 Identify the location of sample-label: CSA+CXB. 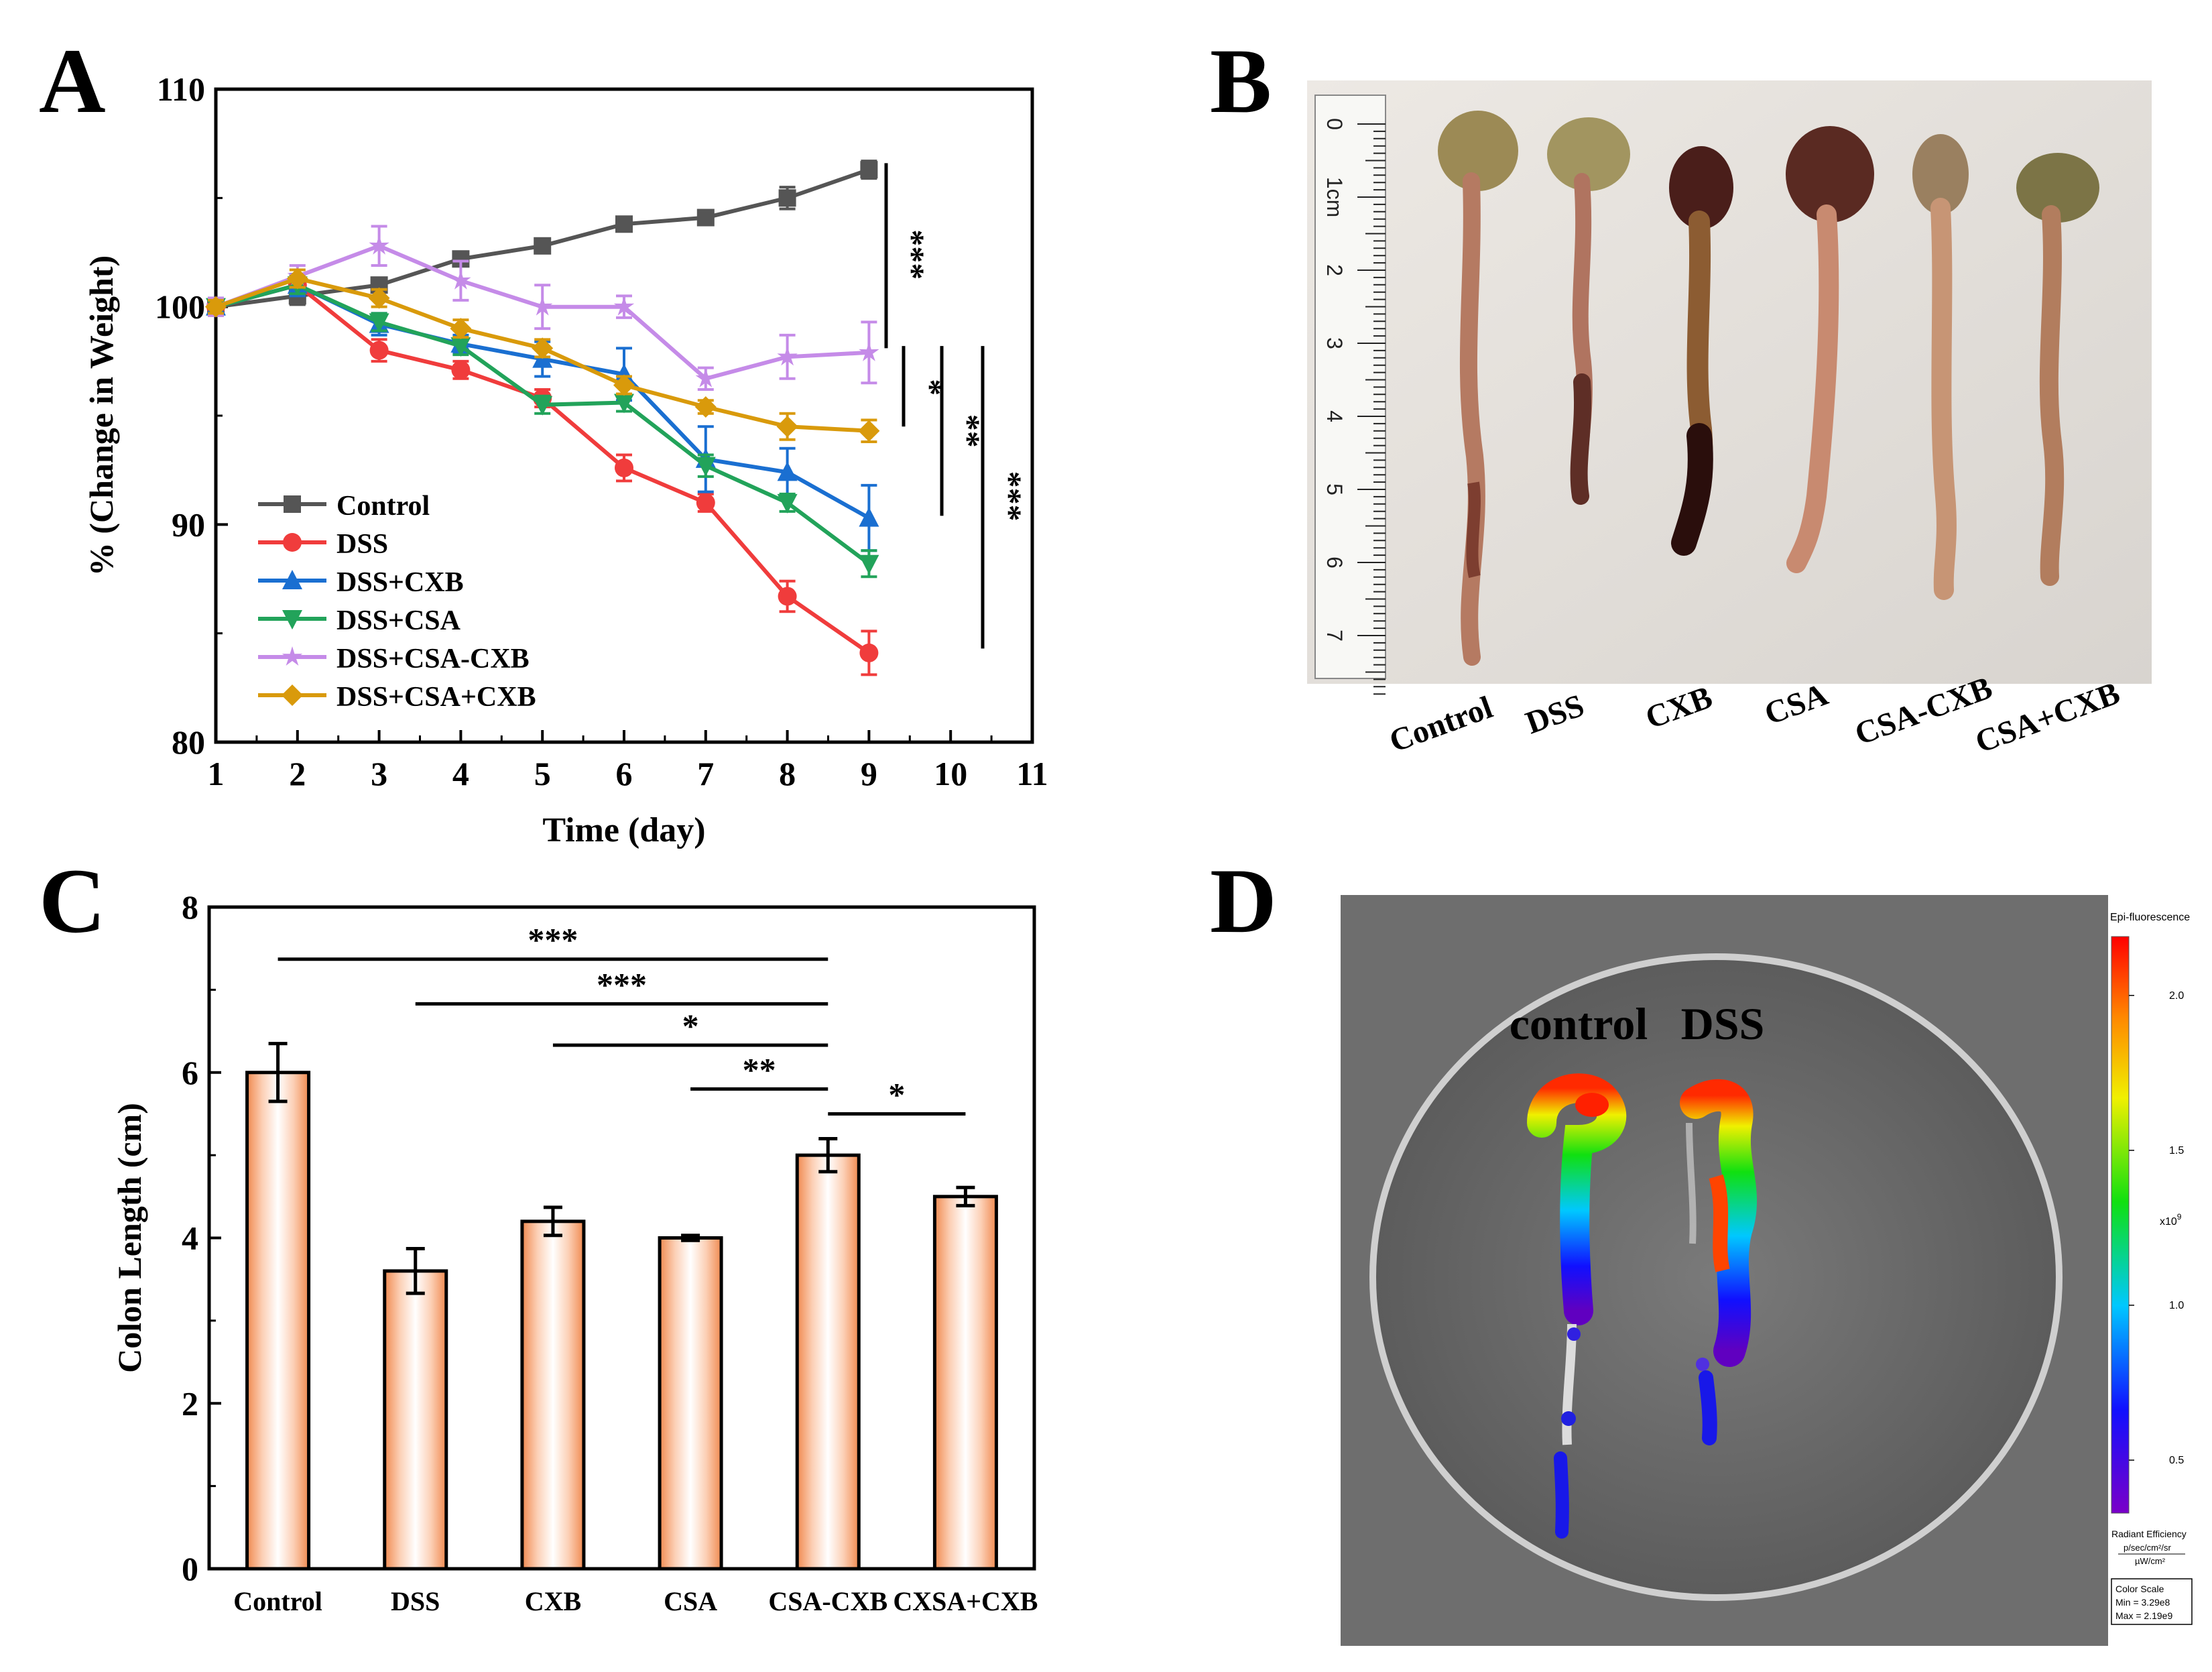
(2047, 717).